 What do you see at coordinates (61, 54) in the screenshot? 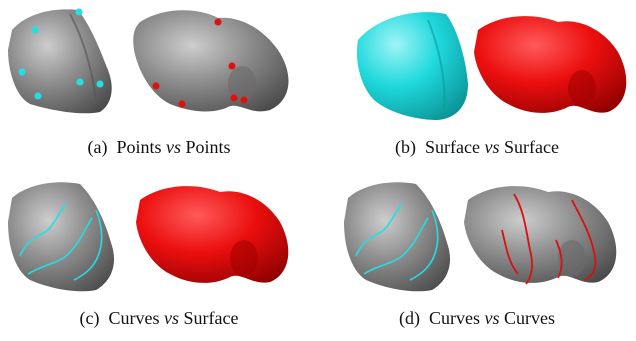
I see `landmark-markers-source` at bounding box center [61, 54].